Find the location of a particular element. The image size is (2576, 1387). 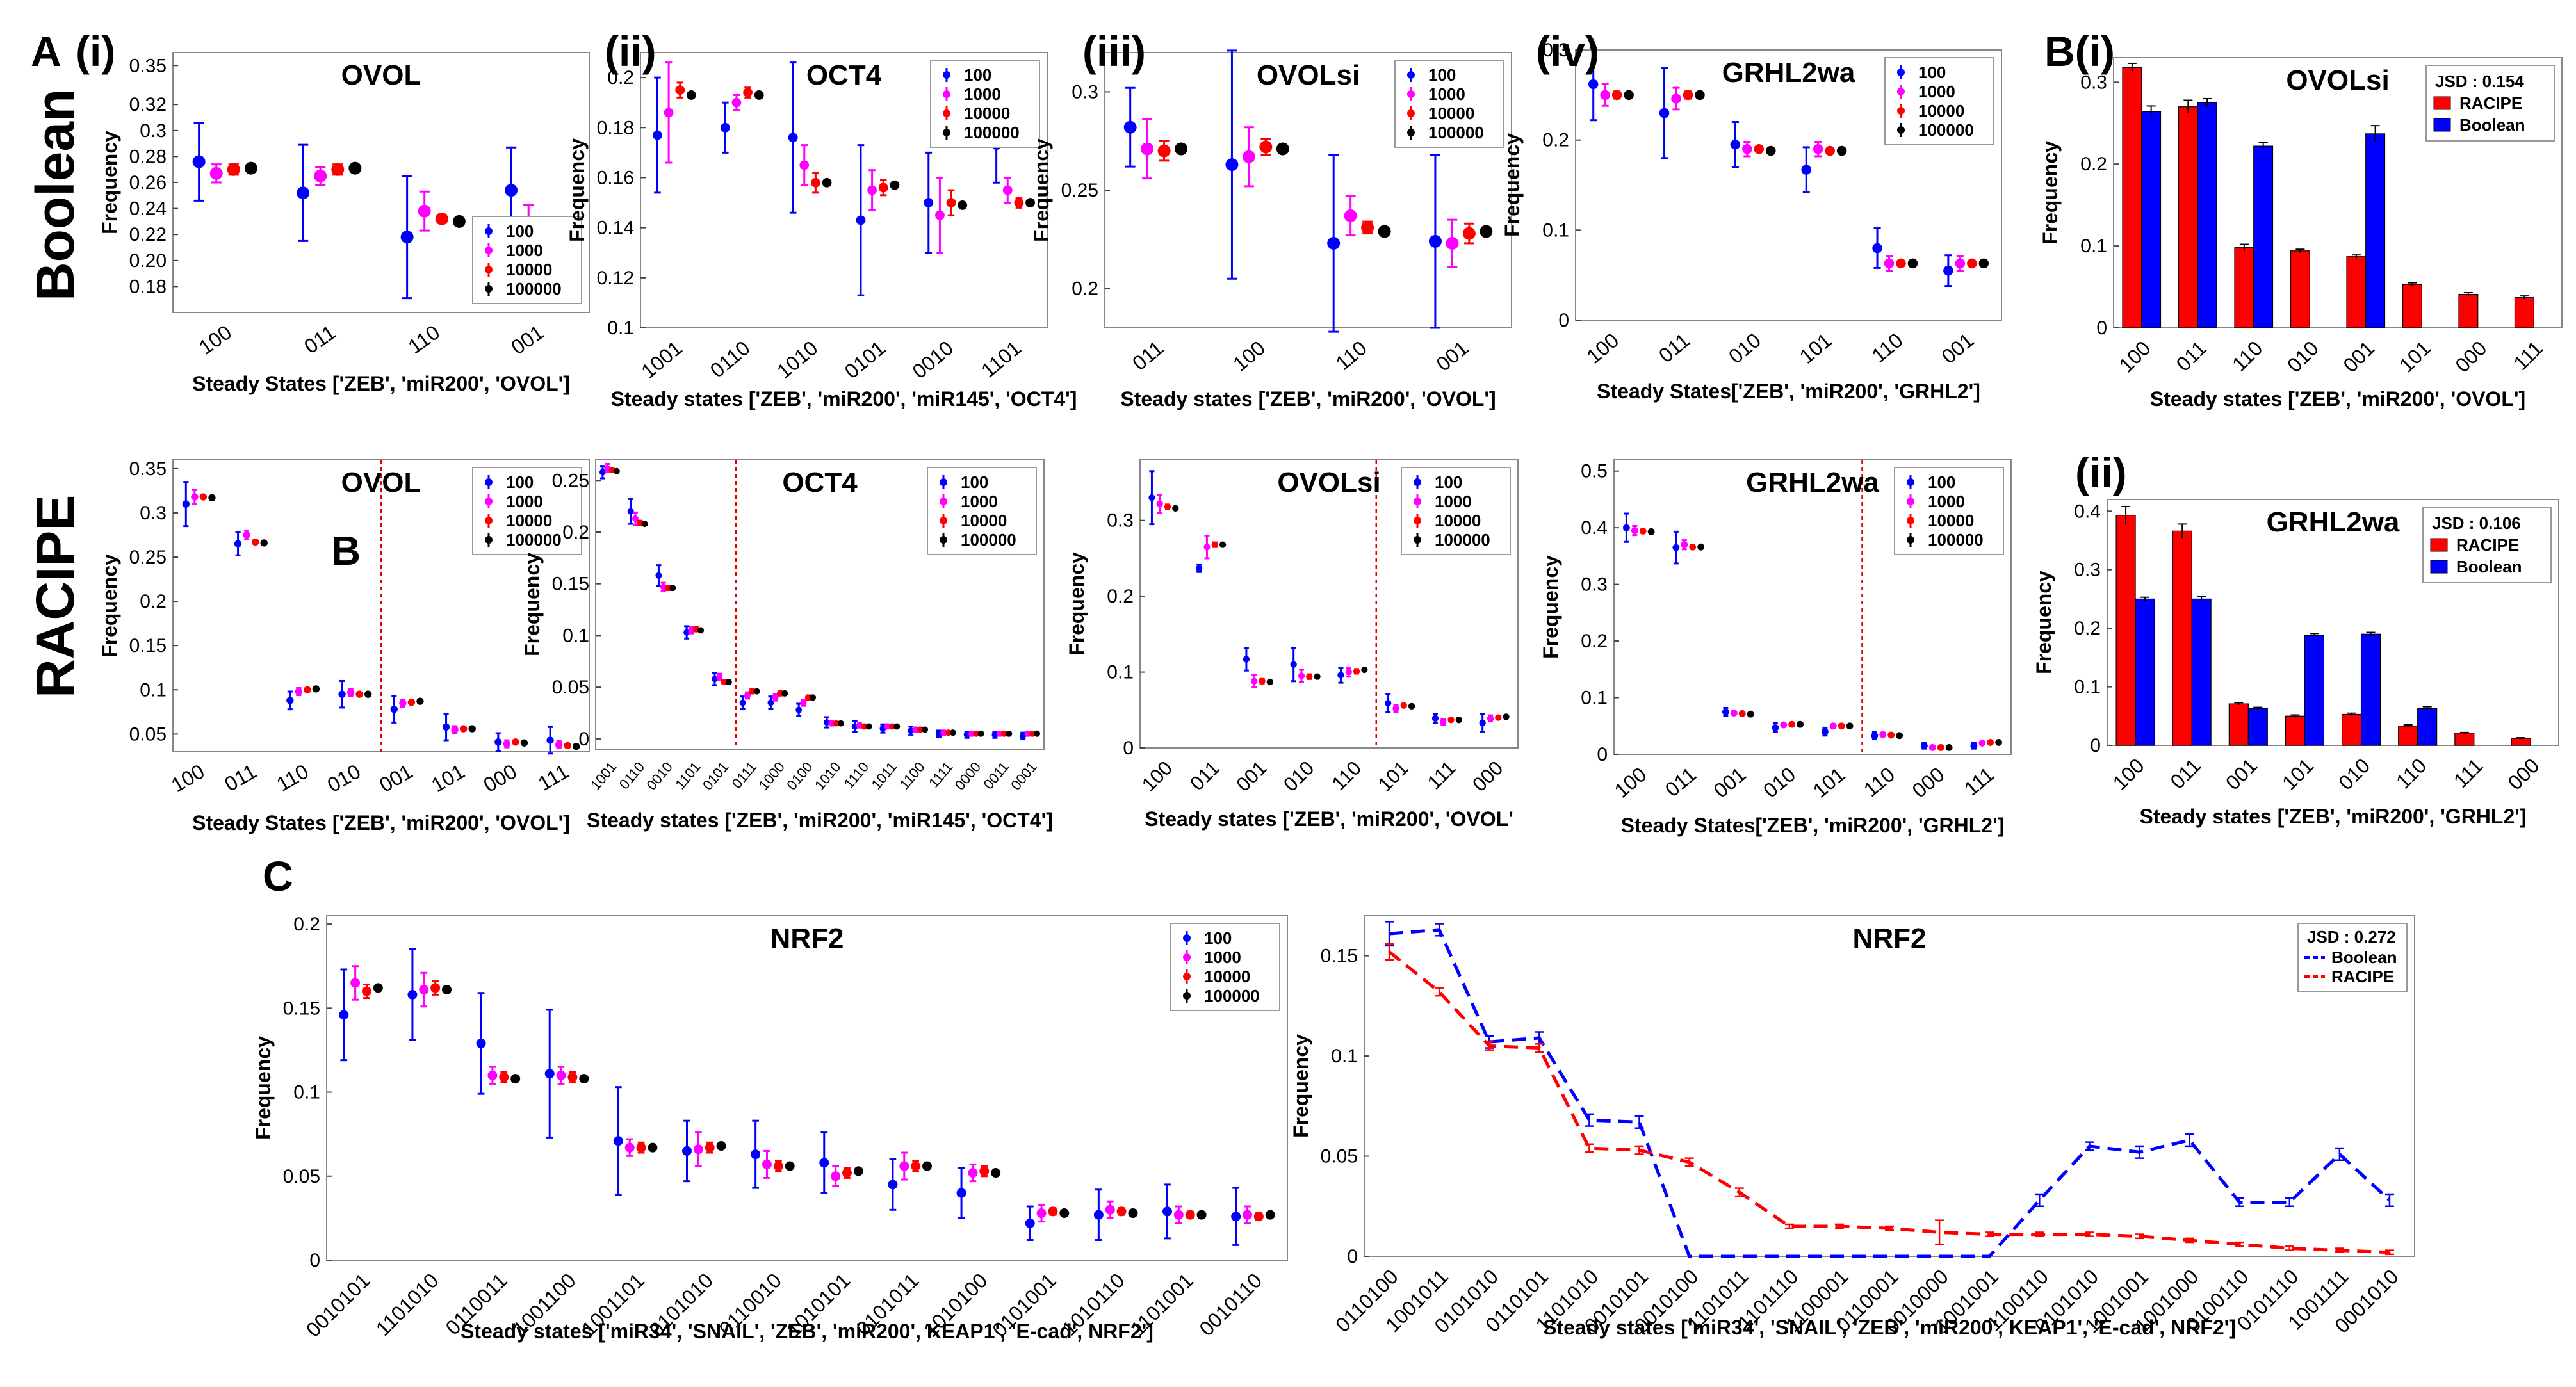

x-tick-label: 010 is located at coordinates (1298, 777).